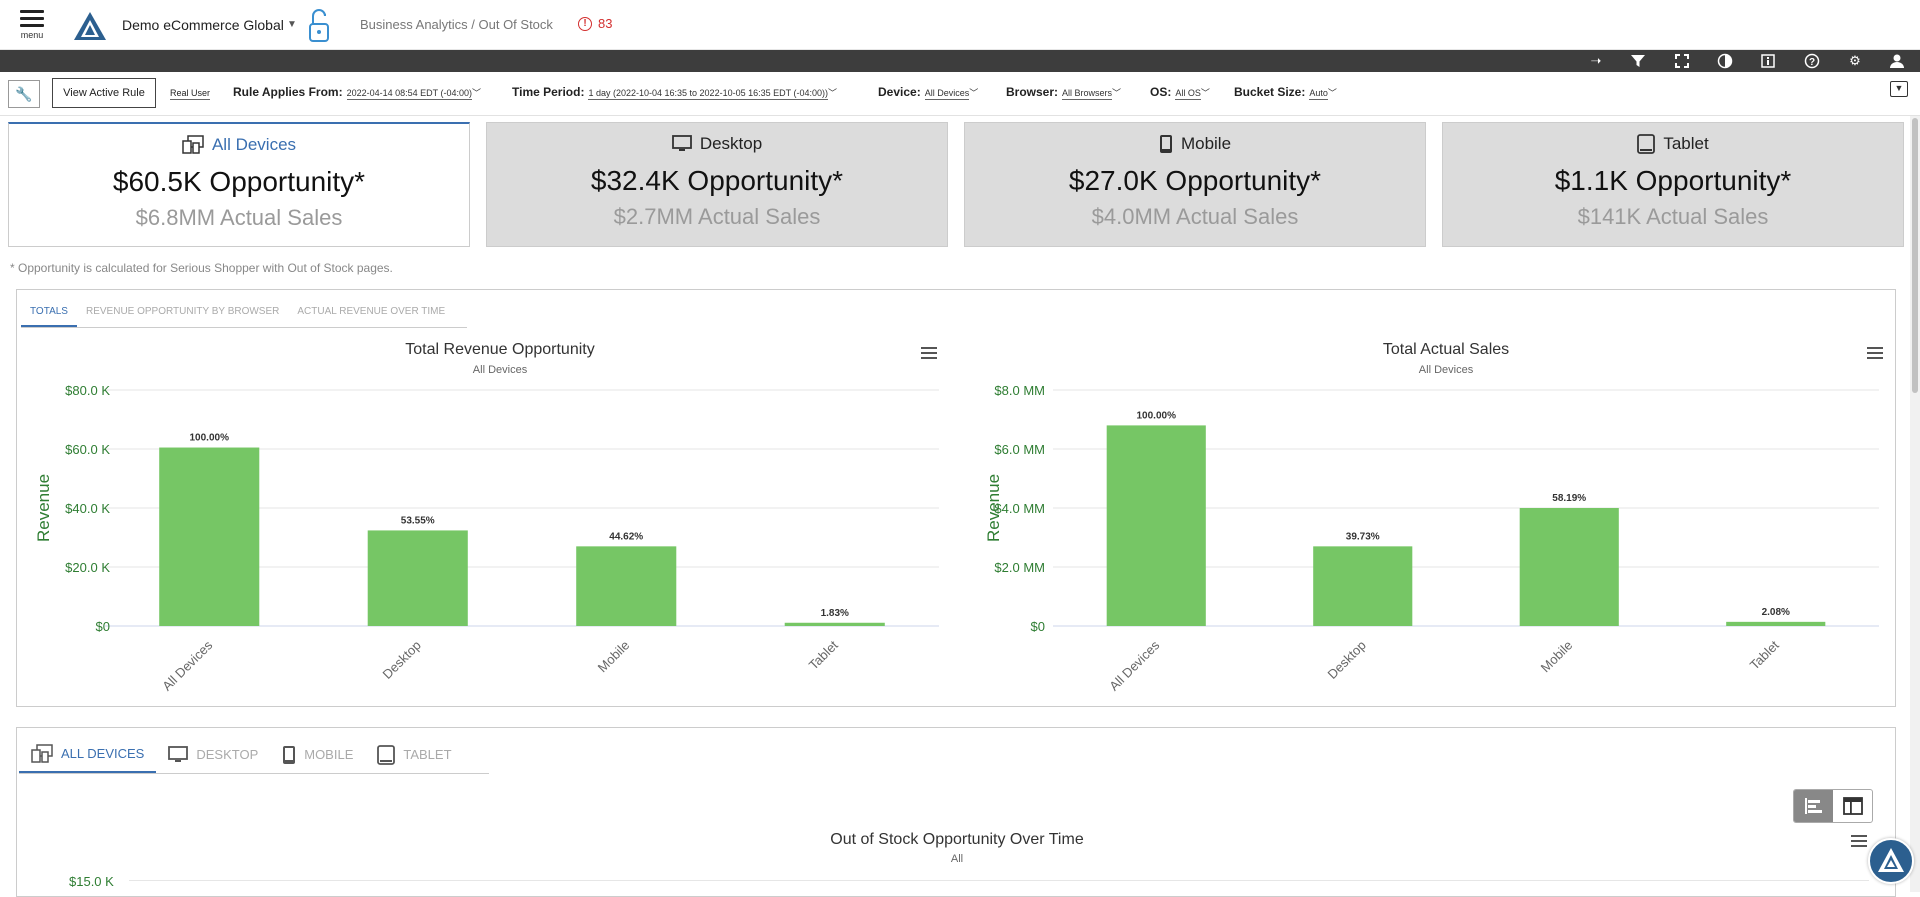  What do you see at coordinates (957, 859) in the screenshot?
I see `chart-subtitle: All` at bounding box center [957, 859].